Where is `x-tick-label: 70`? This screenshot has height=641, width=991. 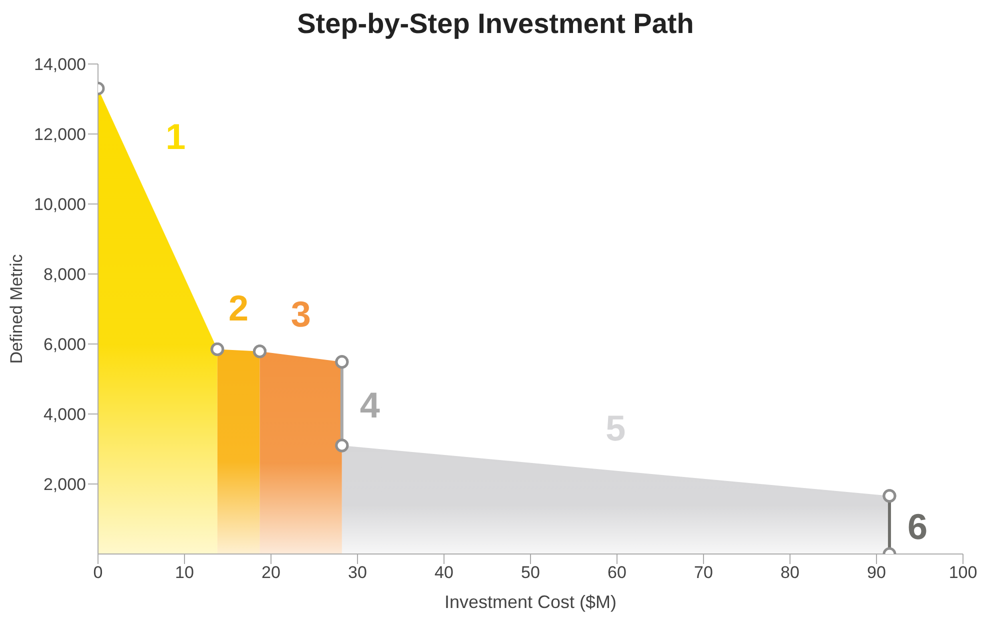 x-tick-label: 70 is located at coordinates (703, 572).